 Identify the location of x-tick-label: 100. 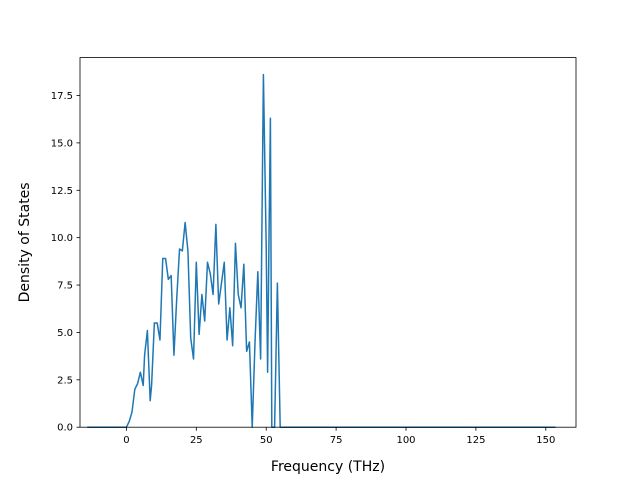
(405, 440).